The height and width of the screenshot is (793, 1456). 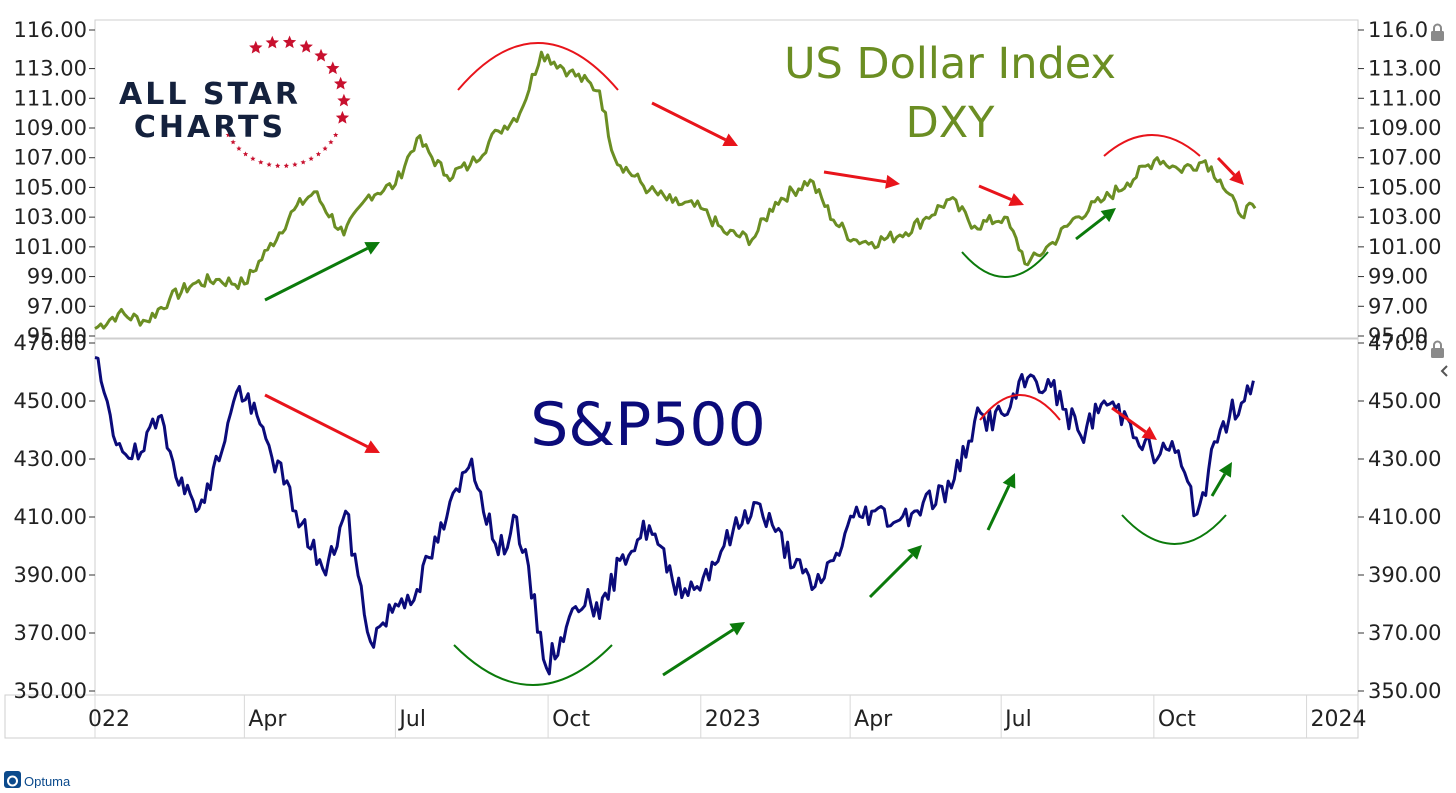 I want to click on y-tick-label-right: 105.00, so click(x=1404, y=187).